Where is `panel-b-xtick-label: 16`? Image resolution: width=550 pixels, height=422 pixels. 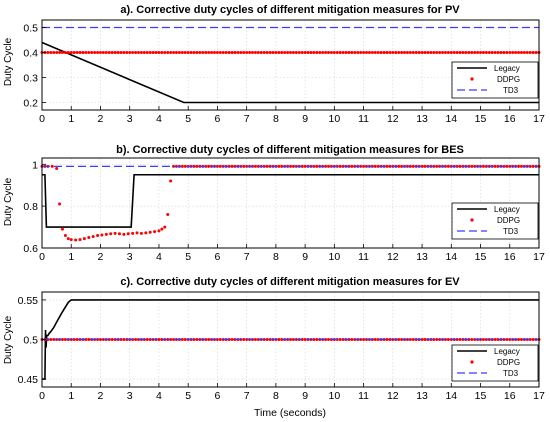 panel-b-xtick-label: 16 is located at coordinates (510, 257).